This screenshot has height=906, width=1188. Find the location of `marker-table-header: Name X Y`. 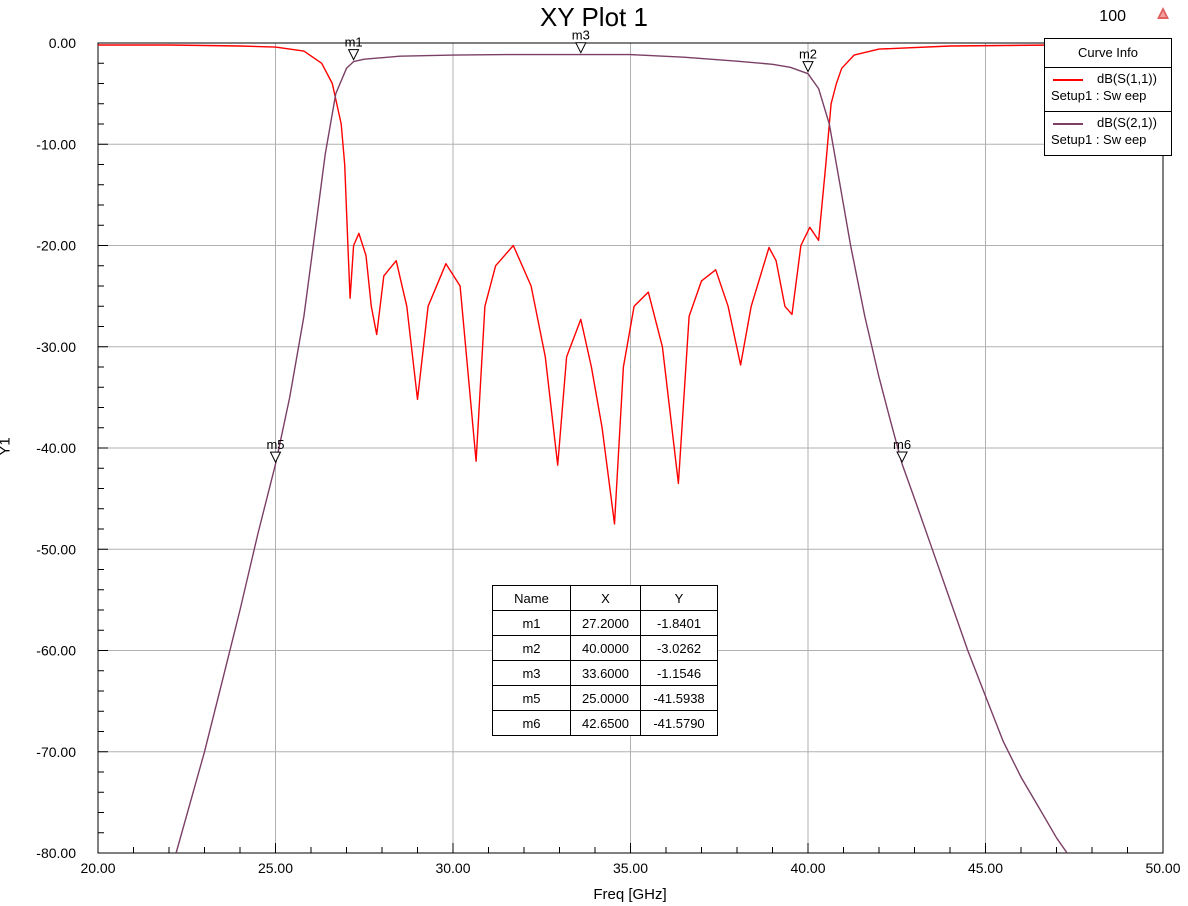

marker-table-header: Name X Y is located at coordinates (605, 598).